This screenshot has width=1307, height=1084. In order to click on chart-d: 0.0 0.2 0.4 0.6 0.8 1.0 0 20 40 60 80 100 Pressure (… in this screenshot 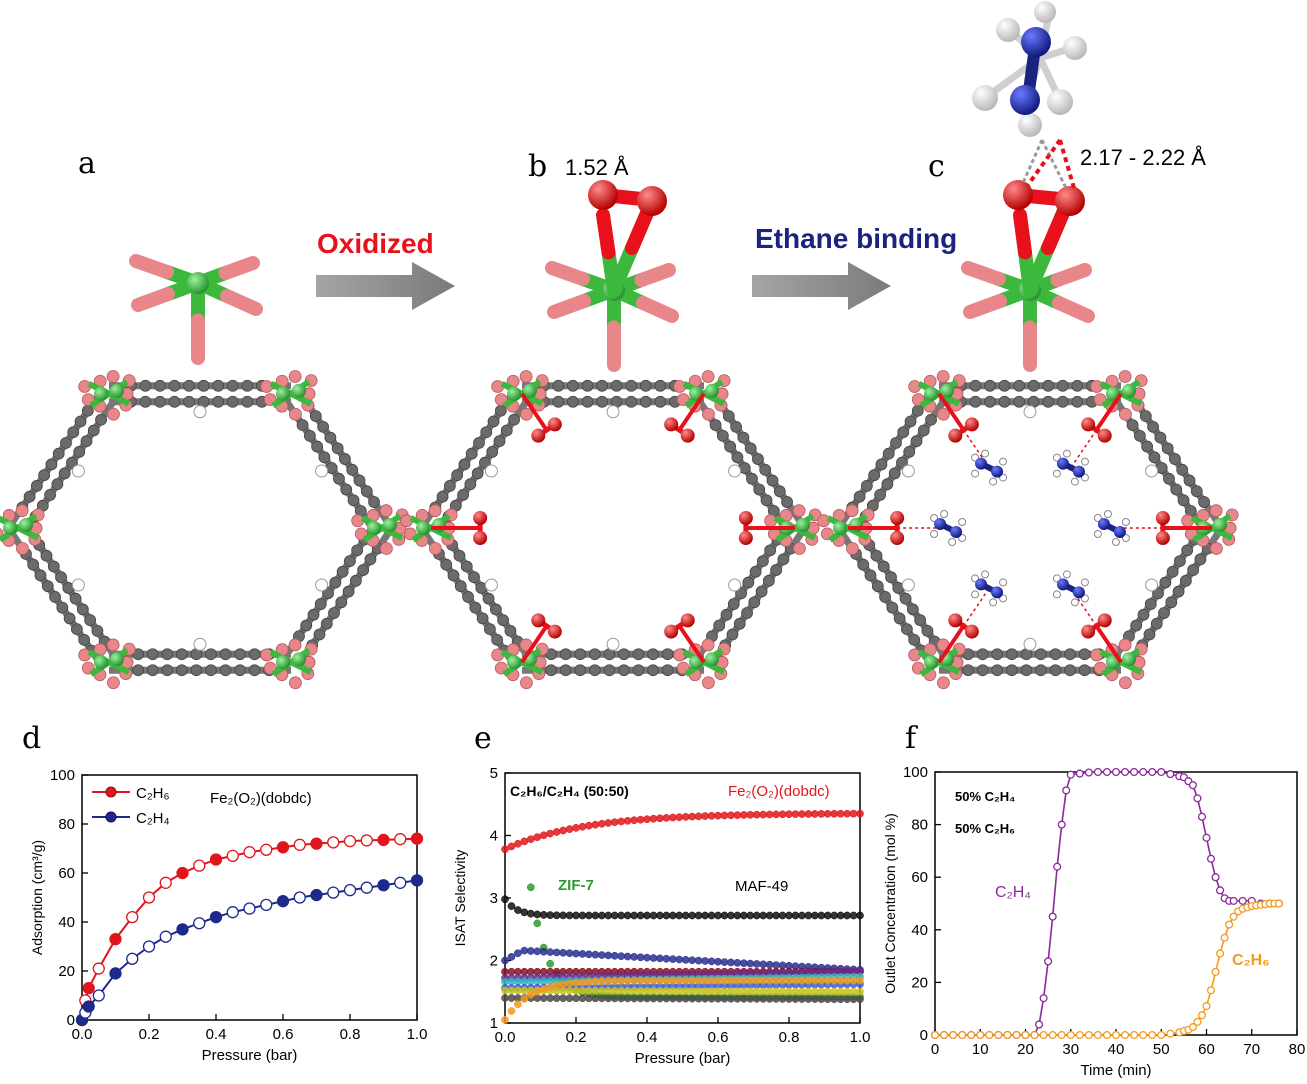, I will do `click(228, 915)`.